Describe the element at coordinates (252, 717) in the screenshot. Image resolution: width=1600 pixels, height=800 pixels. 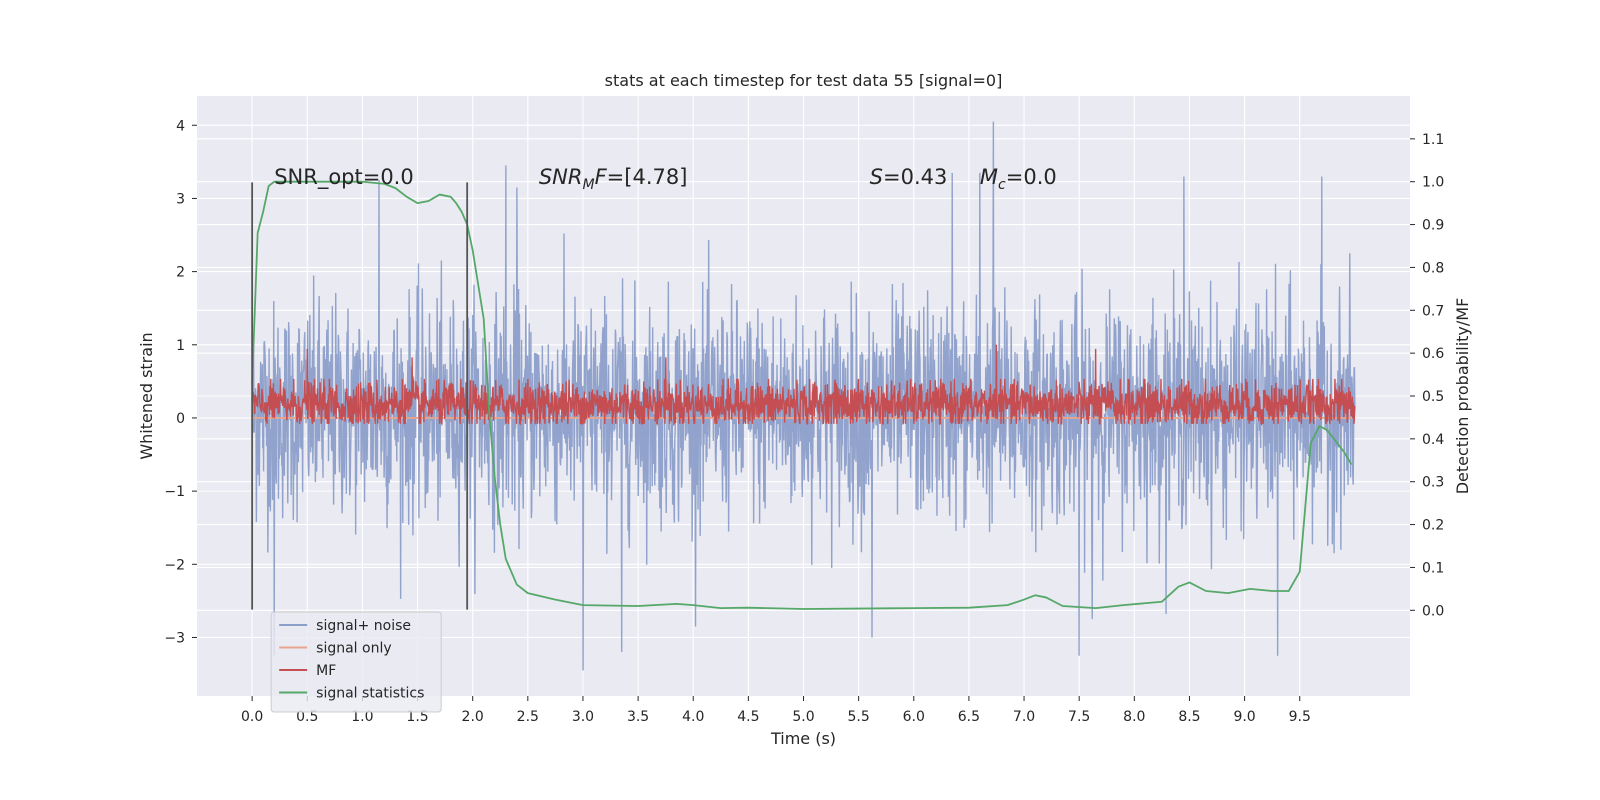
I see `x-tick-label: 0.0` at that location.